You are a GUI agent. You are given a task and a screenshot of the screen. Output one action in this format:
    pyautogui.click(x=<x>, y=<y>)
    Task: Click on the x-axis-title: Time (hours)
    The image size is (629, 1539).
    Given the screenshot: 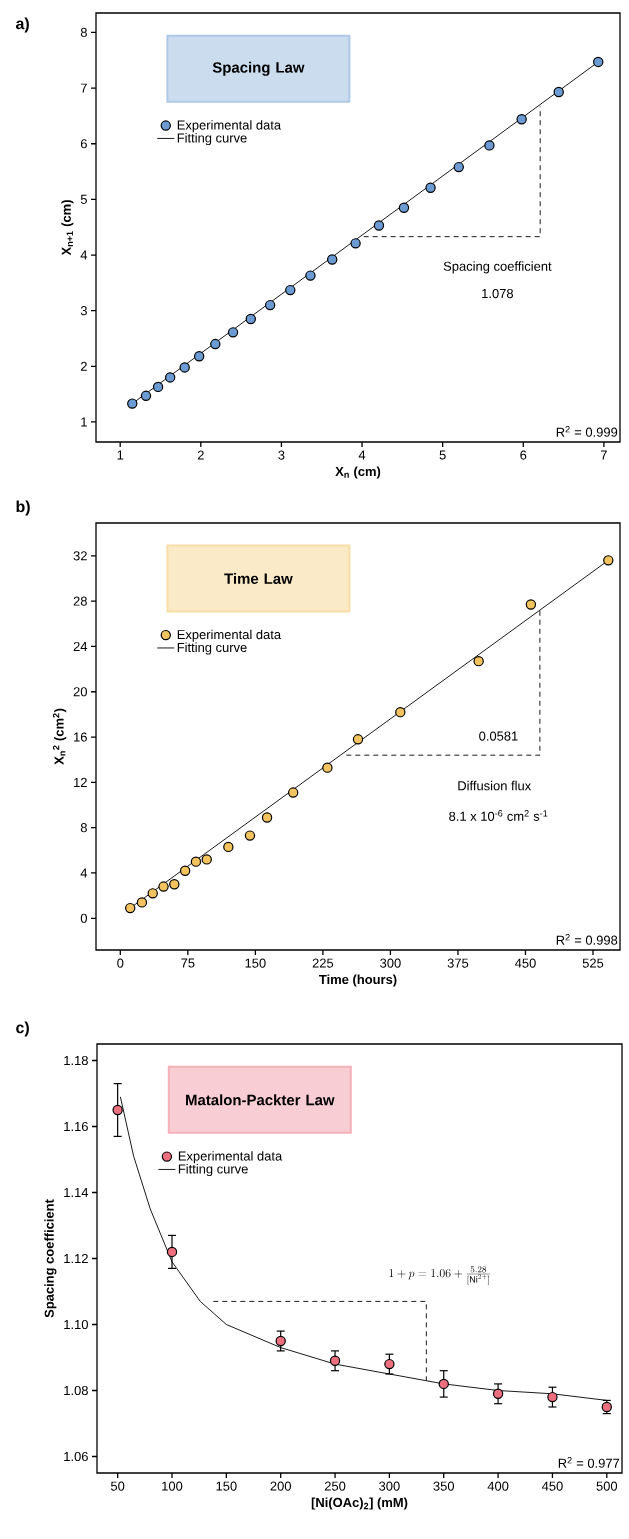 What is the action you would take?
    pyautogui.click(x=358, y=980)
    